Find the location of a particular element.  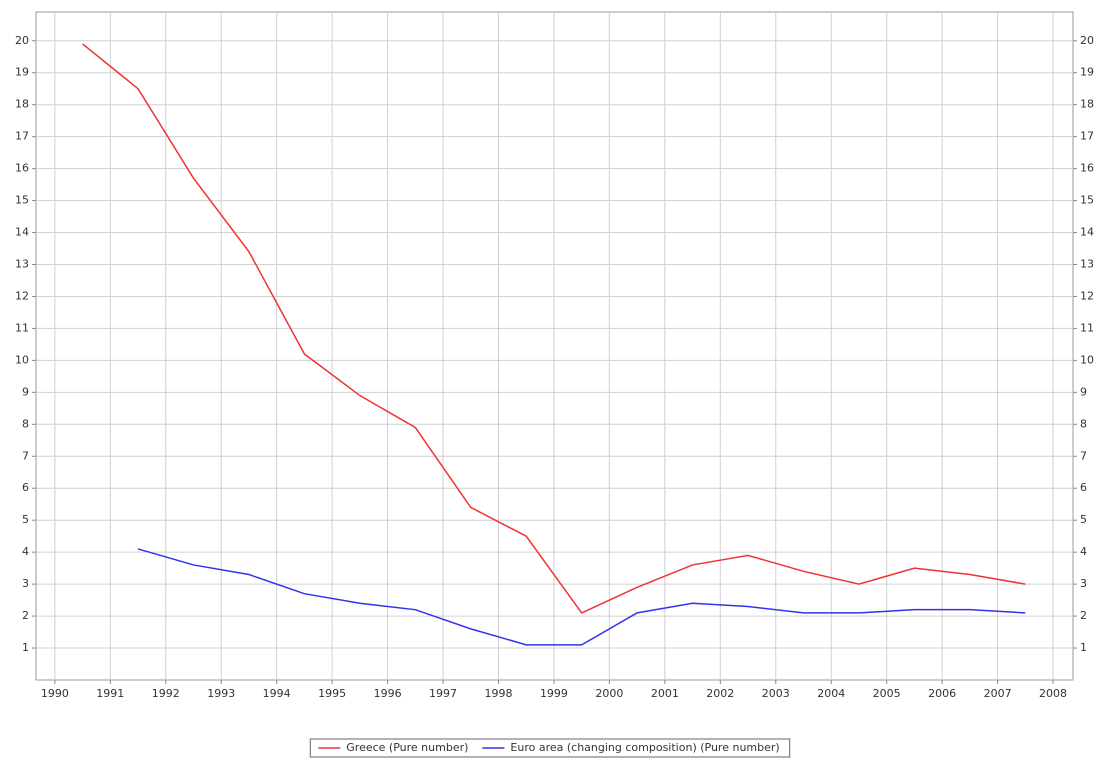

y2-tick-label: 13 is located at coordinates (1087, 263).